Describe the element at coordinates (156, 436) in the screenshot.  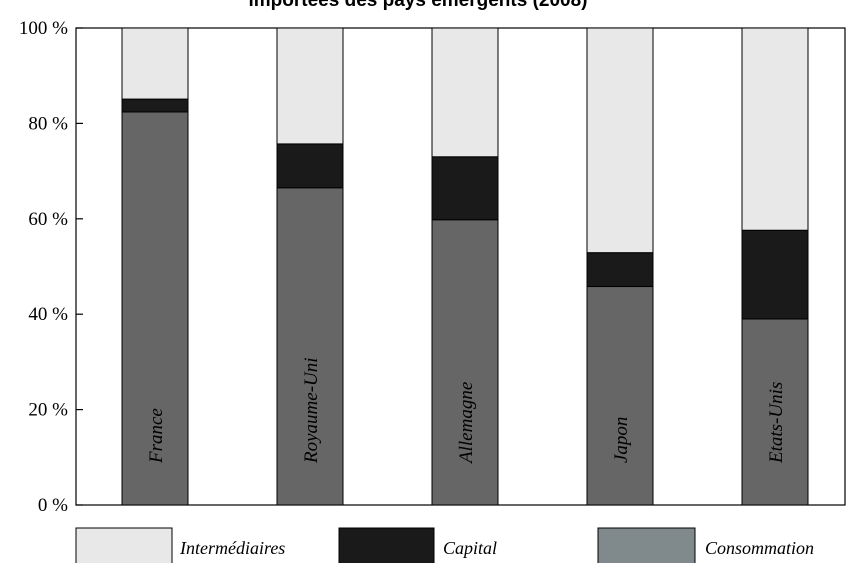
I see `category-label: France` at that location.